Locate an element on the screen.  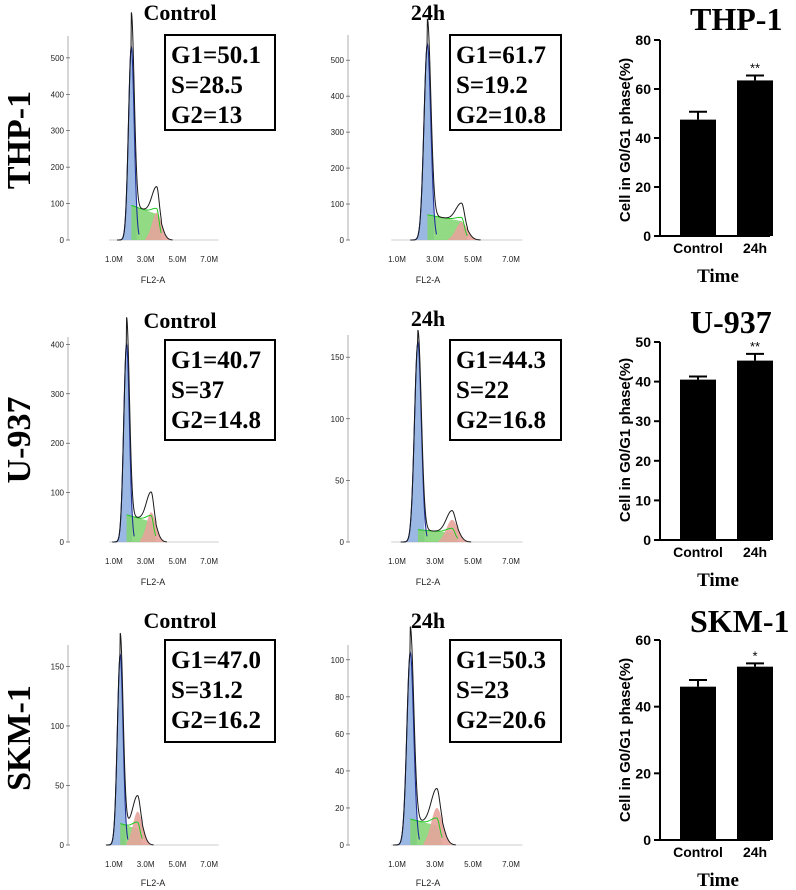
bar-y-tick-label: 80 is located at coordinates (643, 40).